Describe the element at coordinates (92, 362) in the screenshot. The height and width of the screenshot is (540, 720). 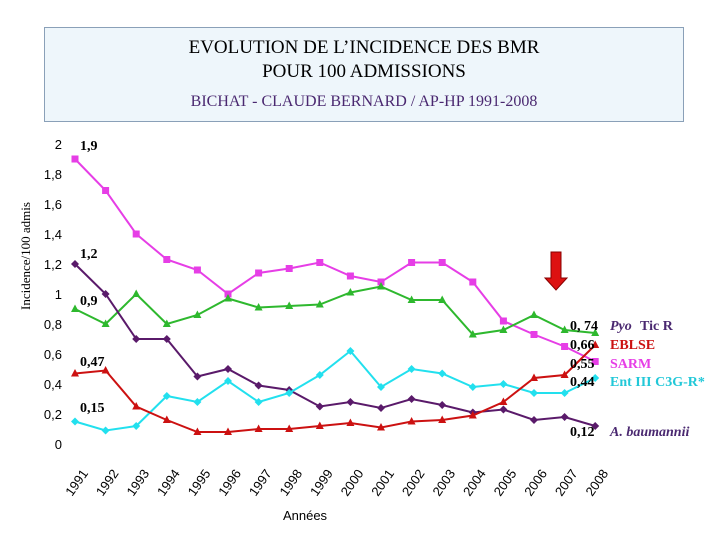
I see `start-value-label: 0,47` at that location.